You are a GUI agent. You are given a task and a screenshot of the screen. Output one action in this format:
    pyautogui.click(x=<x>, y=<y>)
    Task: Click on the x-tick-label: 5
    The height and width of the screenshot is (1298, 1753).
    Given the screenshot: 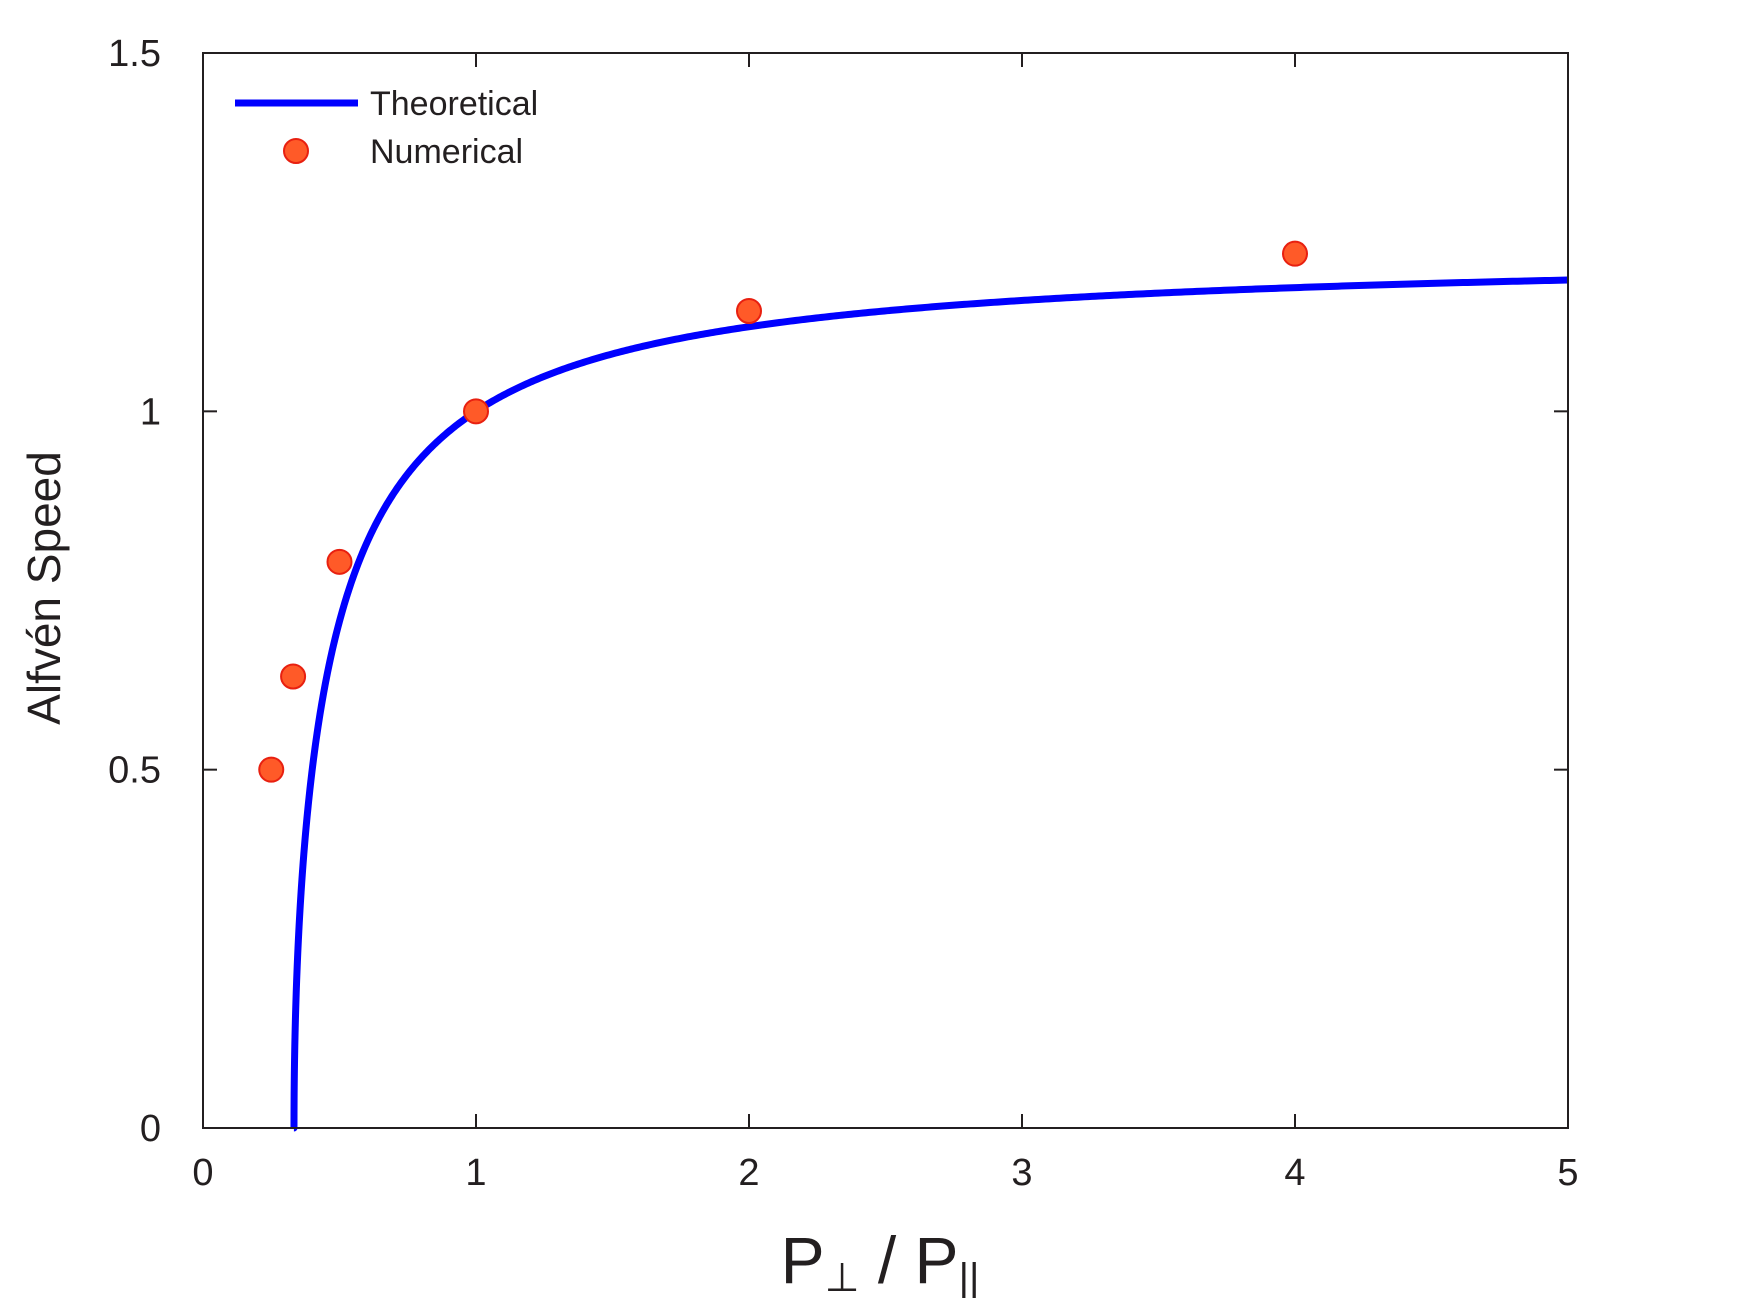 What is the action you would take?
    pyautogui.click(x=1567, y=1173)
    